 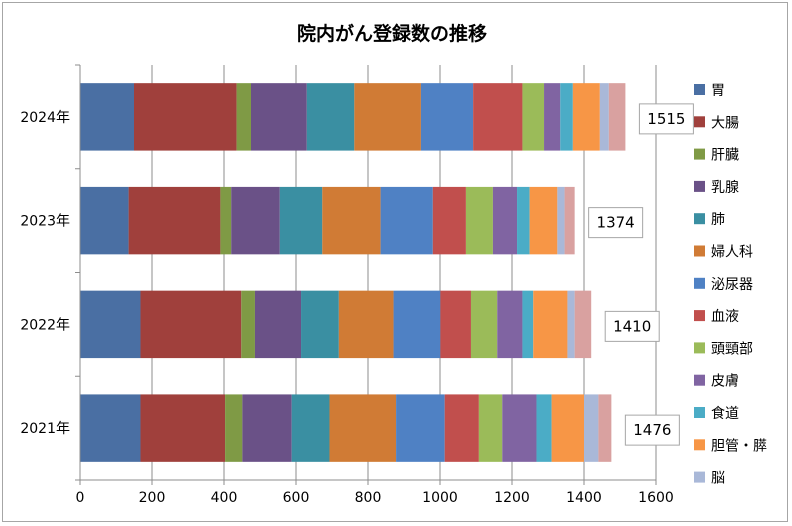 I want to click on category-label: 2023年, so click(x=45, y=222).